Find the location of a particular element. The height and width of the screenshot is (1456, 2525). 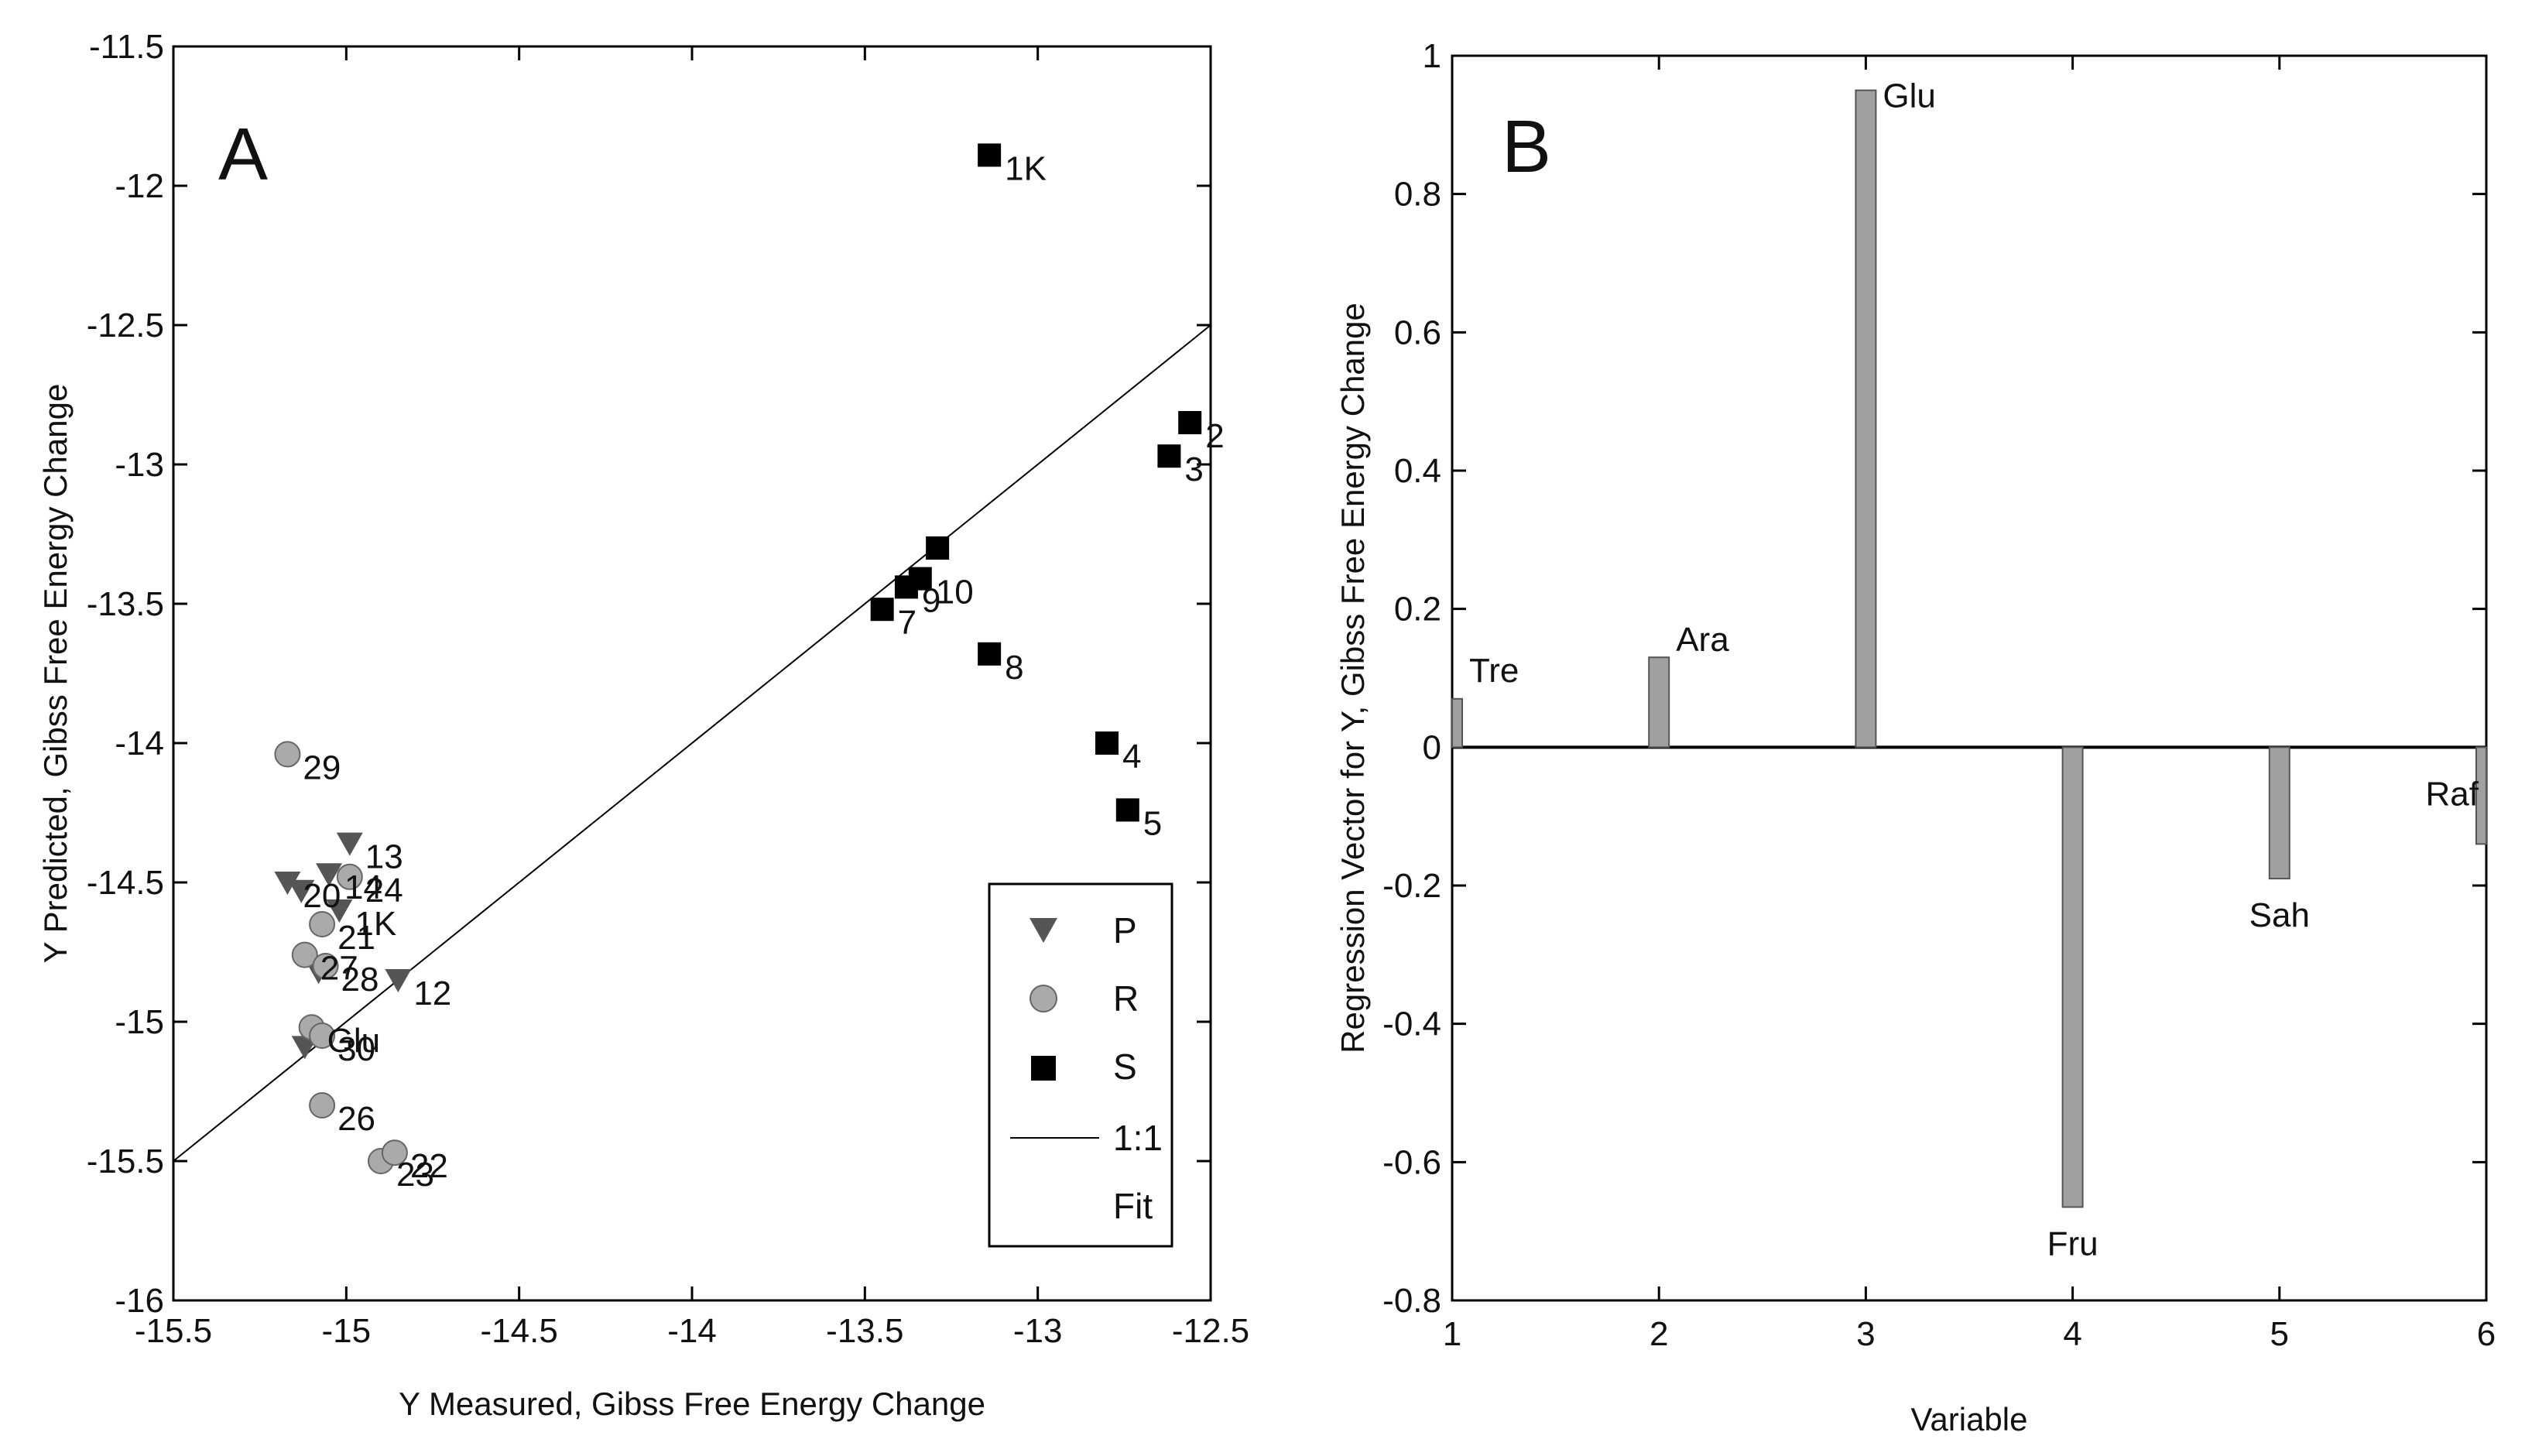

panel-b-x-tick-label: 4 is located at coordinates (2072, 1334).